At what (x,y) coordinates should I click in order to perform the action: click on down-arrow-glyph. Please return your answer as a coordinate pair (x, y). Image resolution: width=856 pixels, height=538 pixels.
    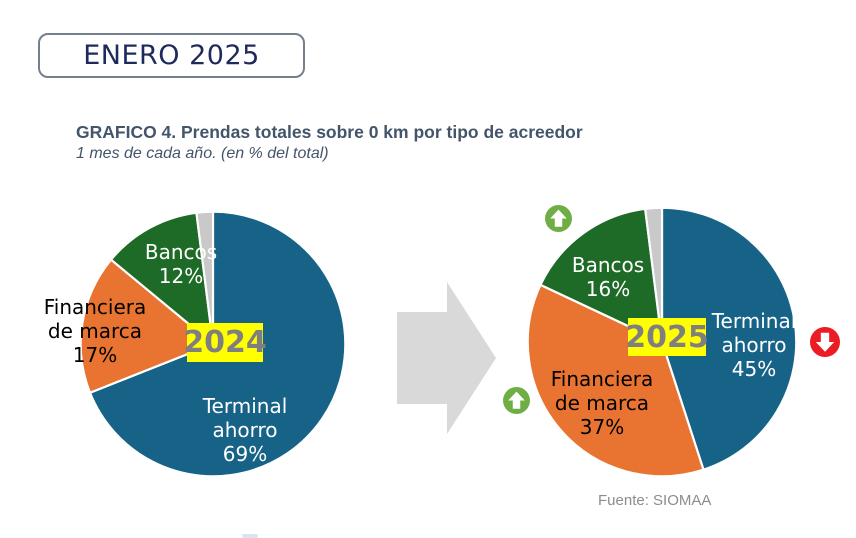
    Looking at the image, I should click on (825, 342).